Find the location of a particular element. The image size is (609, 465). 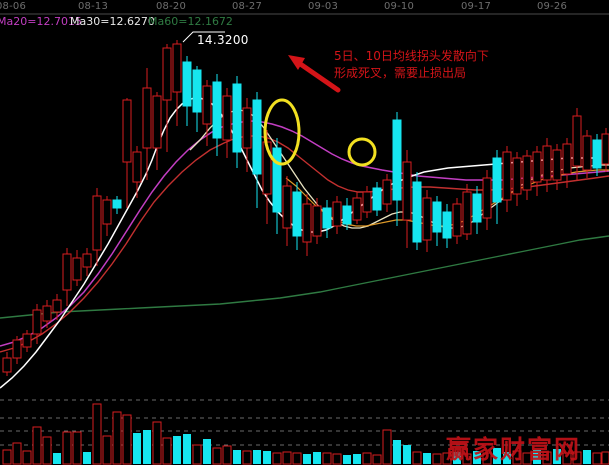

date-label-2: 08-20 is located at coordinates (171, 6).